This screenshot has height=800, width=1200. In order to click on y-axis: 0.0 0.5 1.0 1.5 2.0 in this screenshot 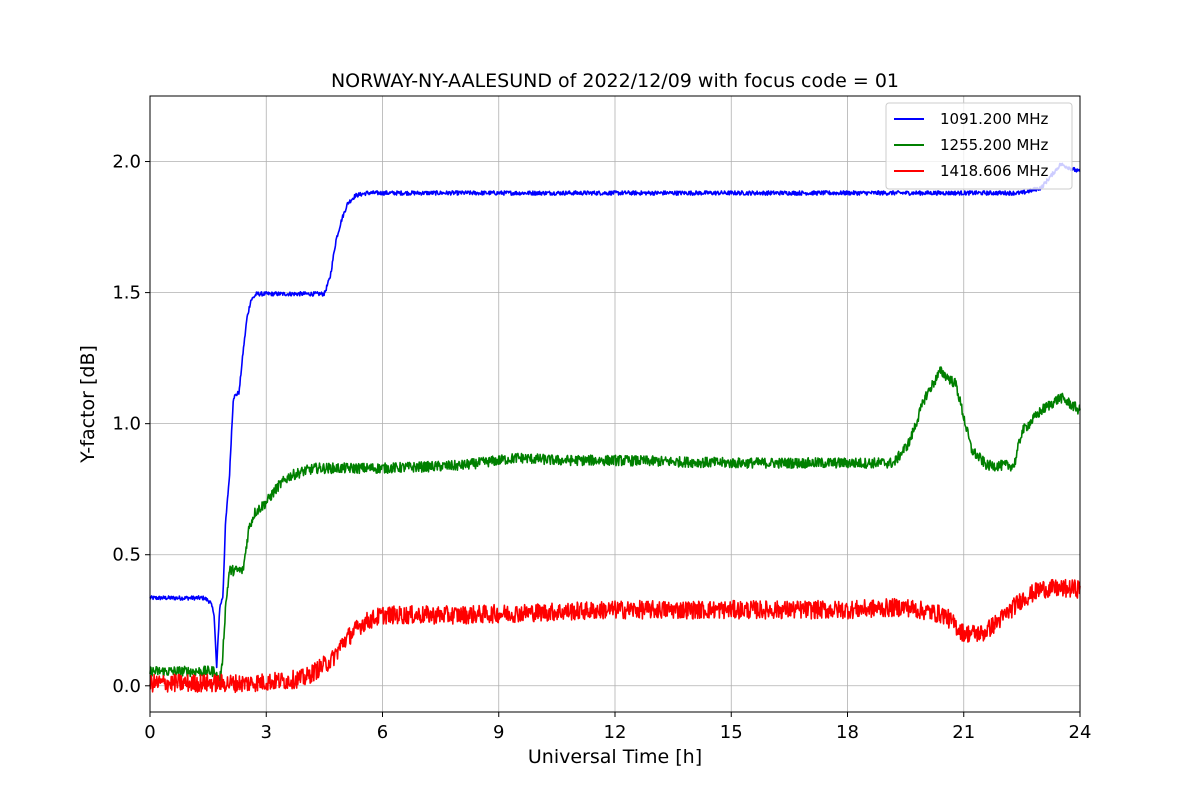, I will do `click(131, 424)`.